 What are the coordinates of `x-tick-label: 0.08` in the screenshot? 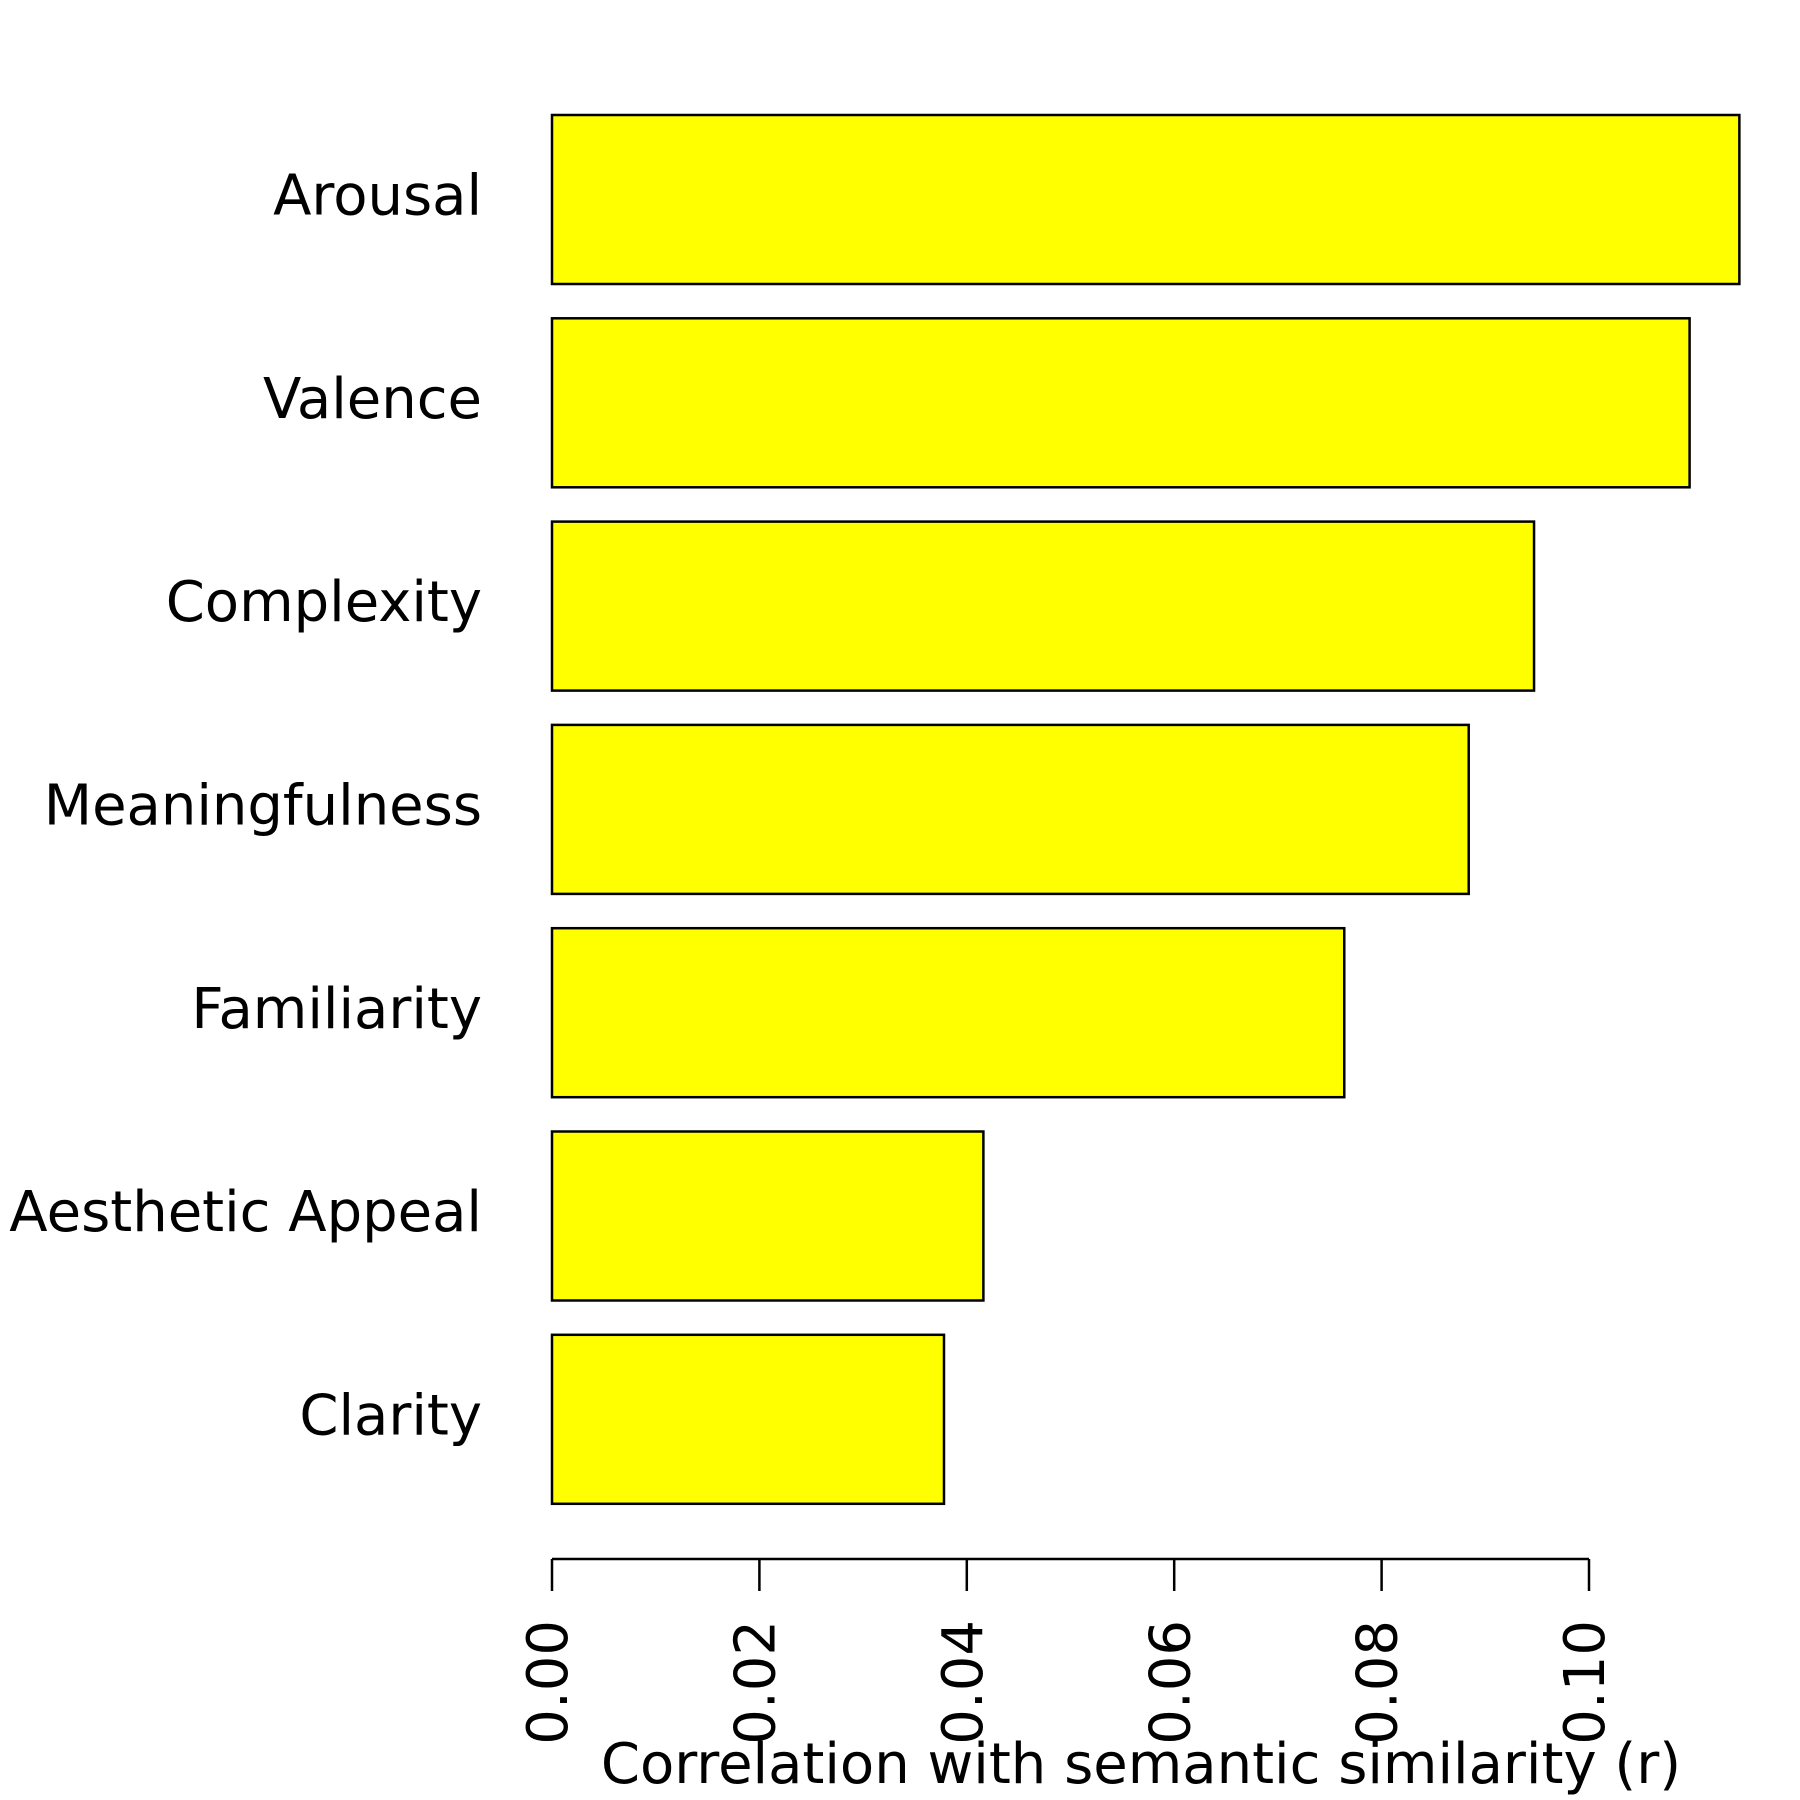 It's located at (1378, 1682).